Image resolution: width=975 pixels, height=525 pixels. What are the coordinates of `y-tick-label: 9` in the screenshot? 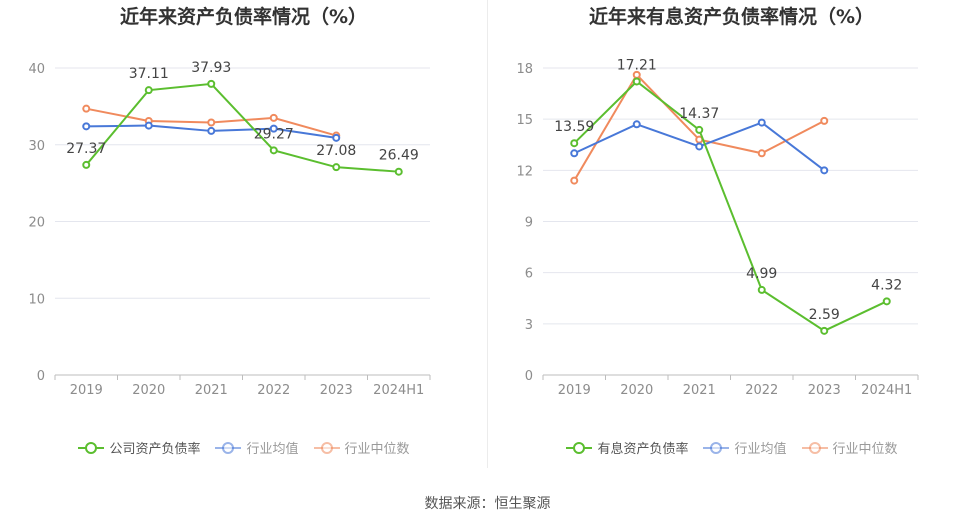 It's located at (529, 223).